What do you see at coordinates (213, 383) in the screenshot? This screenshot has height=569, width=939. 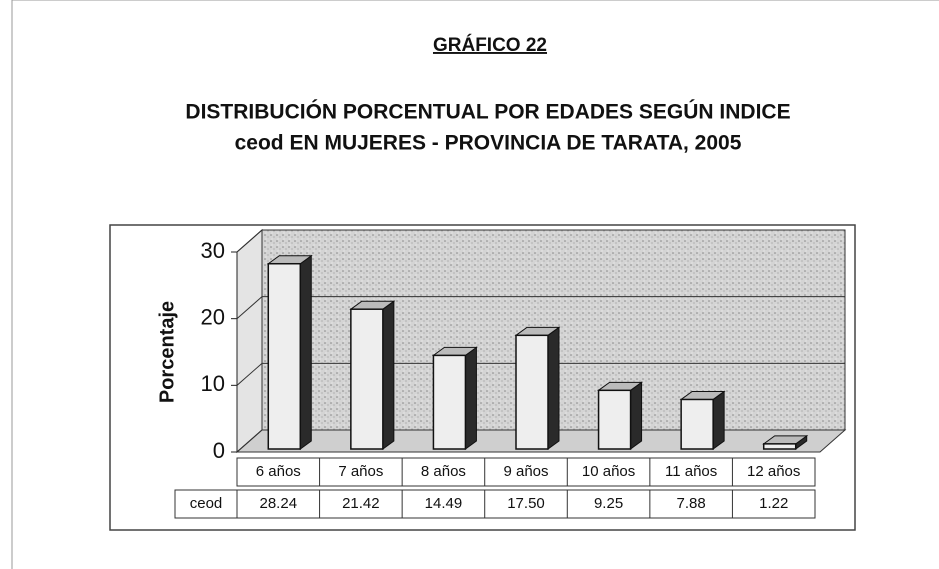 I see `y-tick-label: 10` at bounding box center [213, 383].